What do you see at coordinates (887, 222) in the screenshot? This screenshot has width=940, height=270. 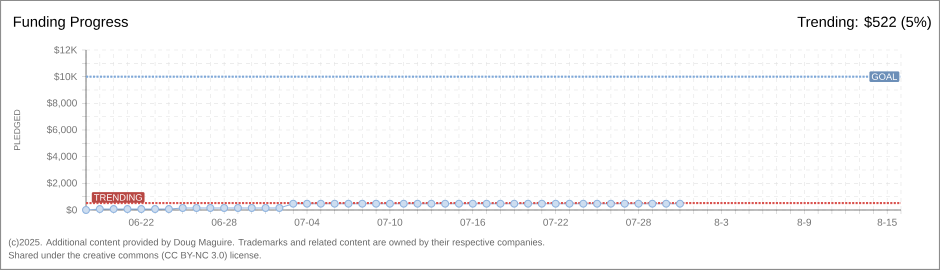 I see `x-tick-label: 8-15` at bounding box center [887, 222].